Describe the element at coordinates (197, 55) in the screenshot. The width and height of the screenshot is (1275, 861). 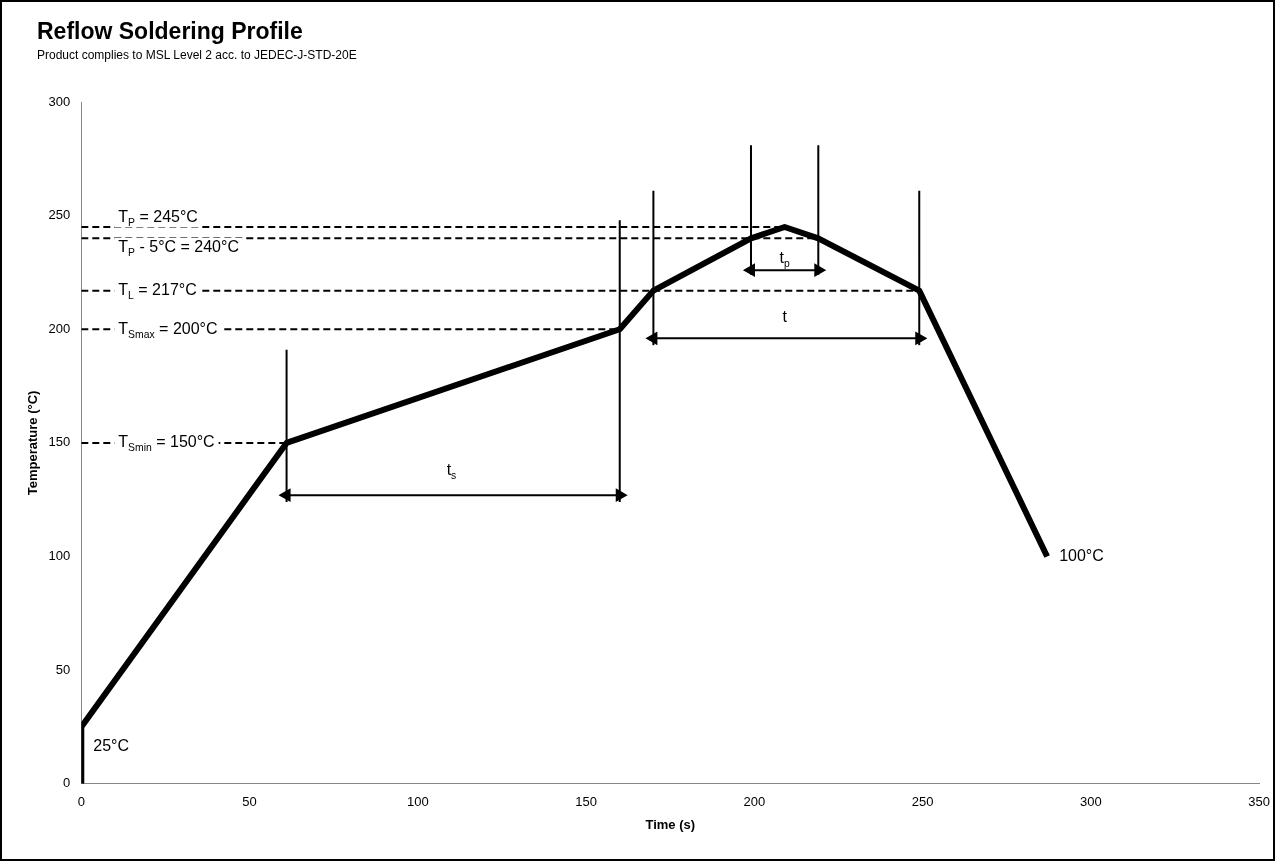
I see `chart-subtitle: Product complies to MSL Level 2 acc. to JEDEC-J-STD-20E` at that location.